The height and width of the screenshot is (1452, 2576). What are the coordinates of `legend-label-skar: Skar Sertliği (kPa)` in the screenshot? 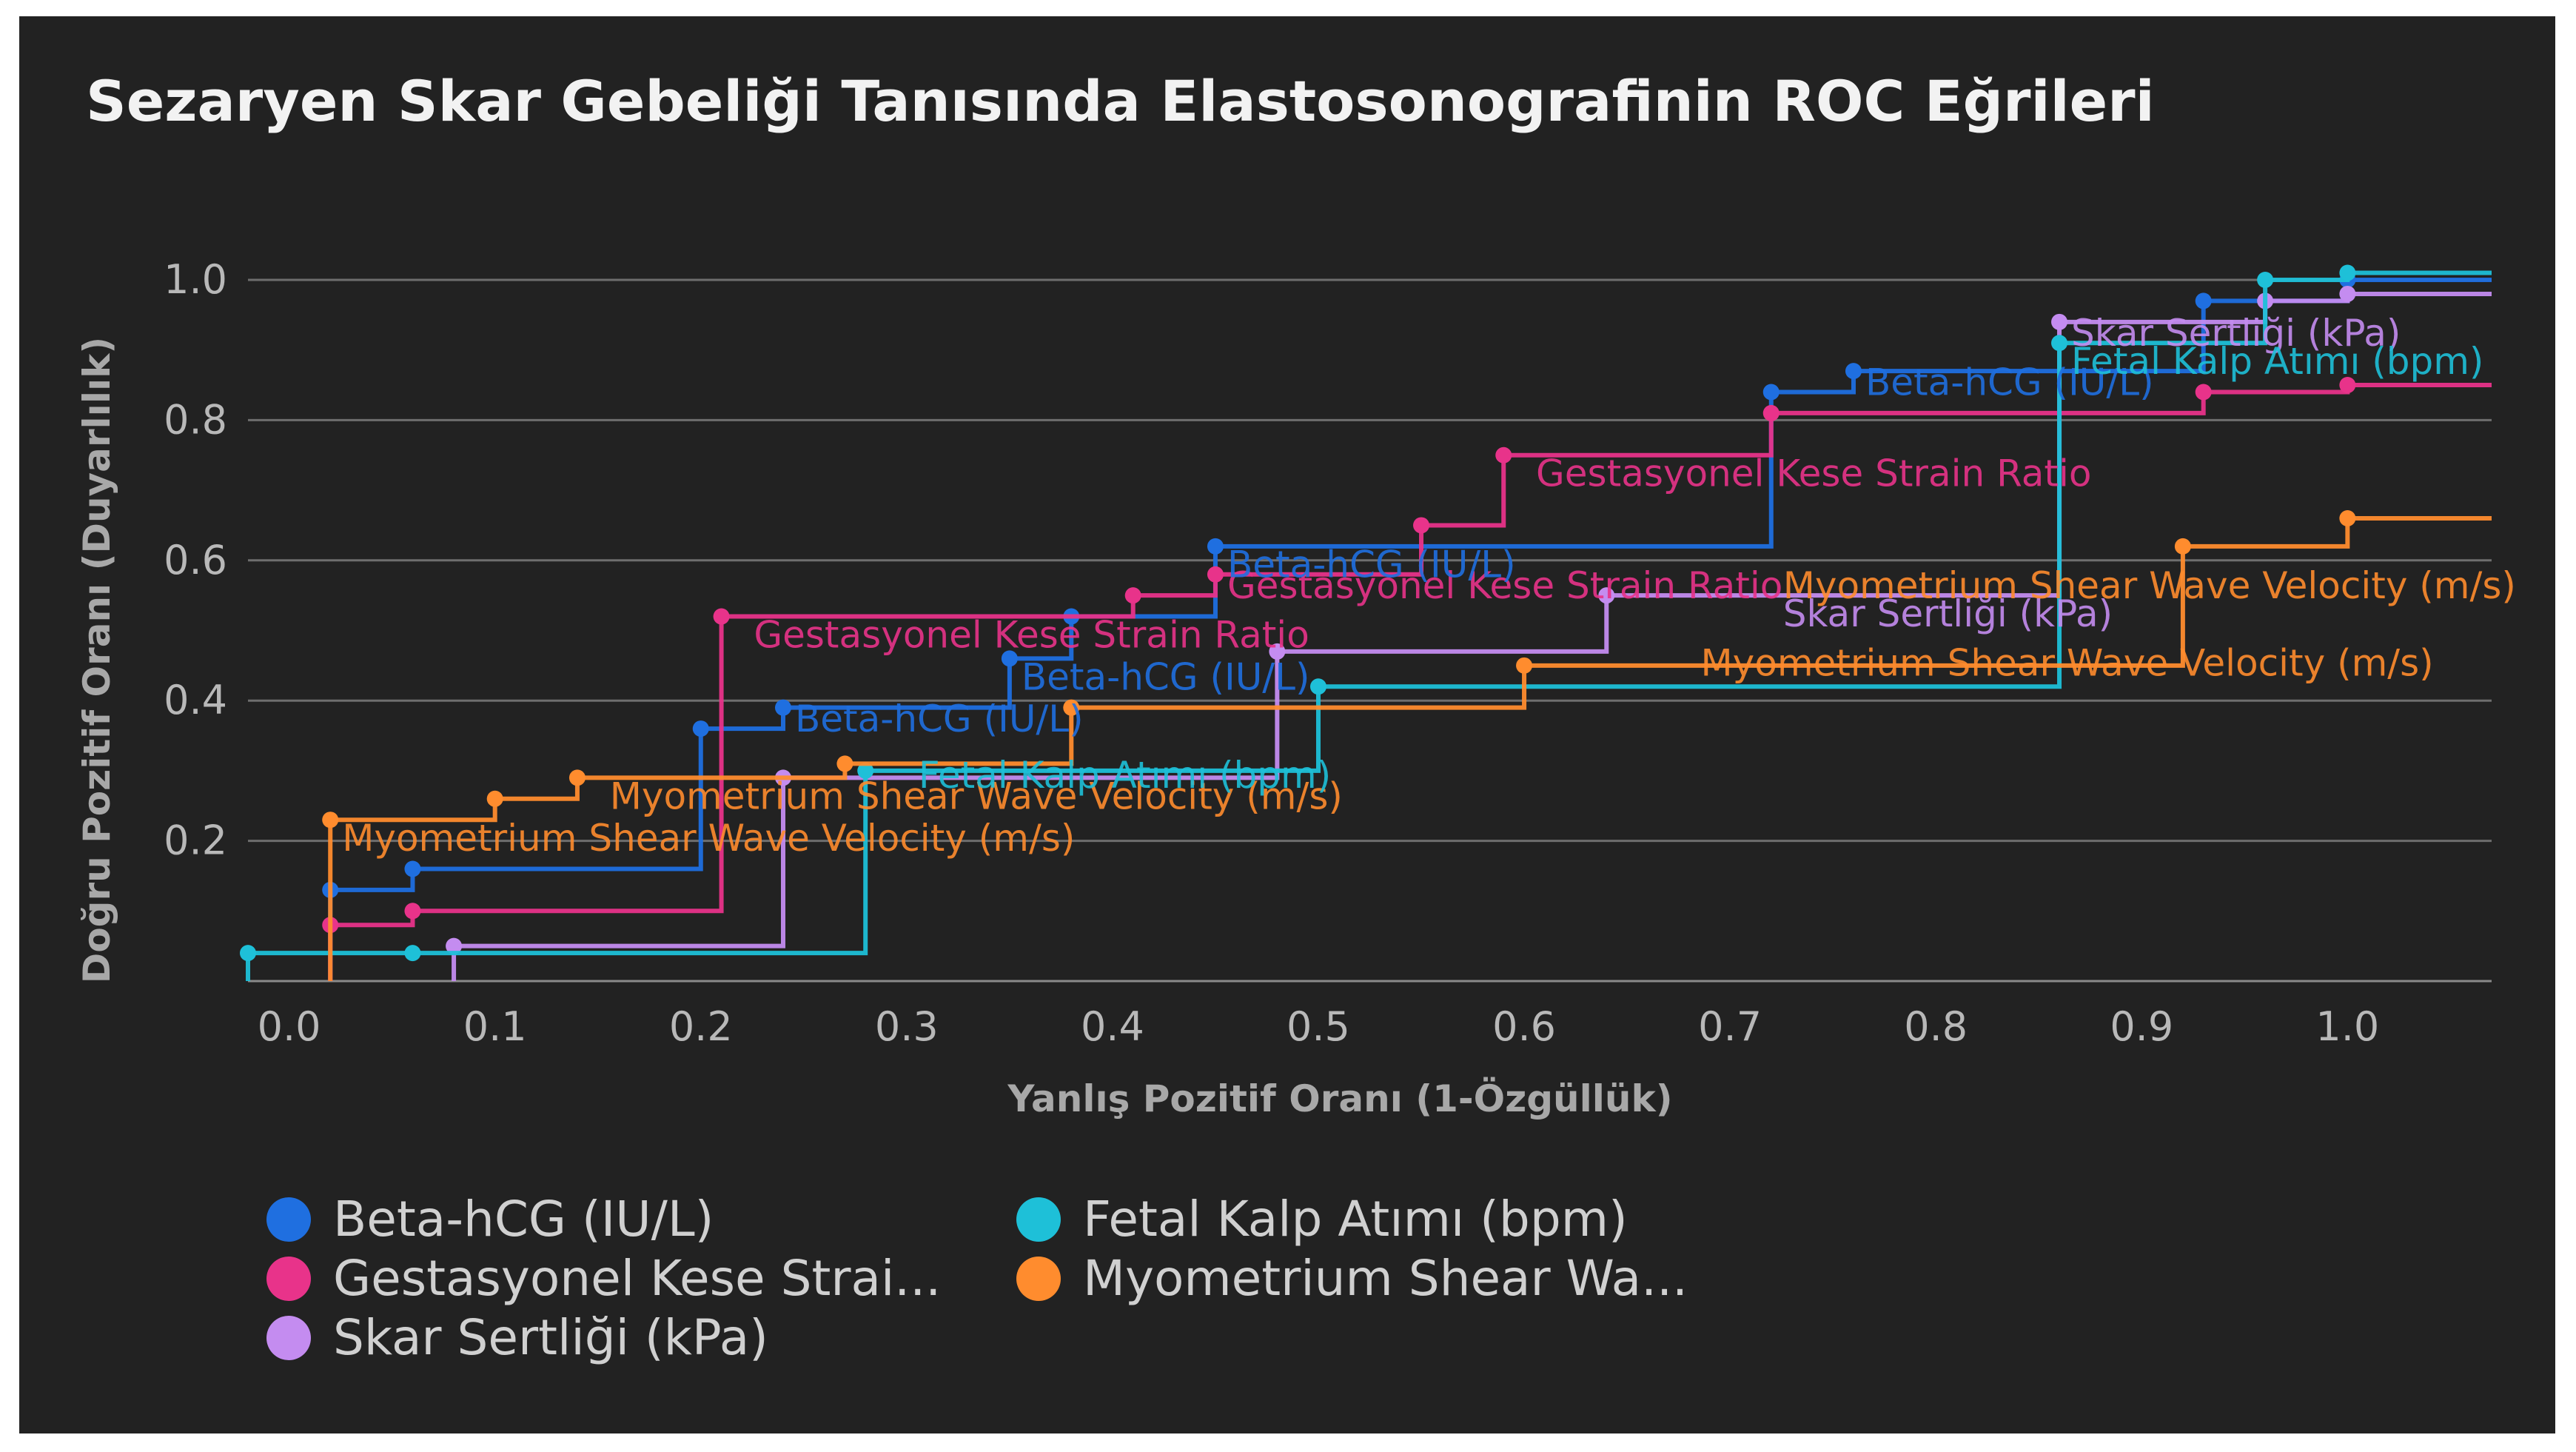 It's located at (550, 1337).